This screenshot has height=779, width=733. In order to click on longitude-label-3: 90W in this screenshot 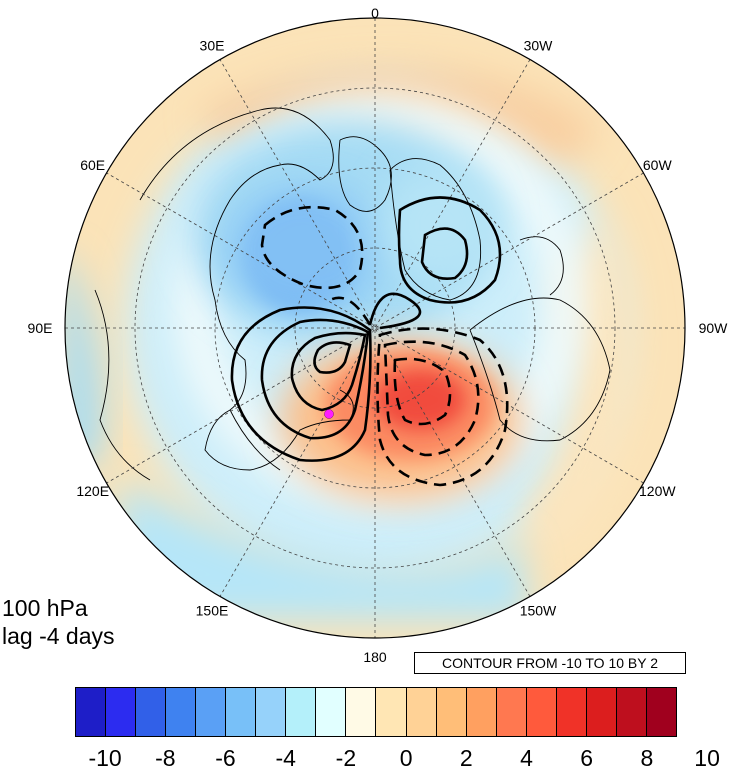, I will do `click(714, 328)`.